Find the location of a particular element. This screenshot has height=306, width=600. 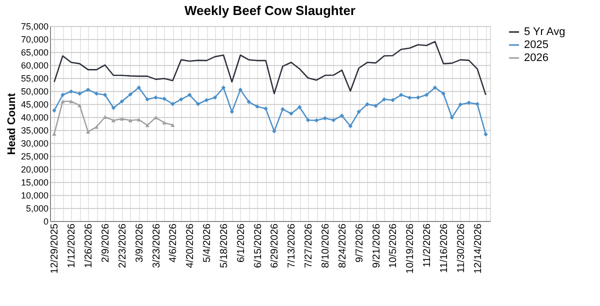

y-axis-title: Head Count is located at coordinates (12, 123).